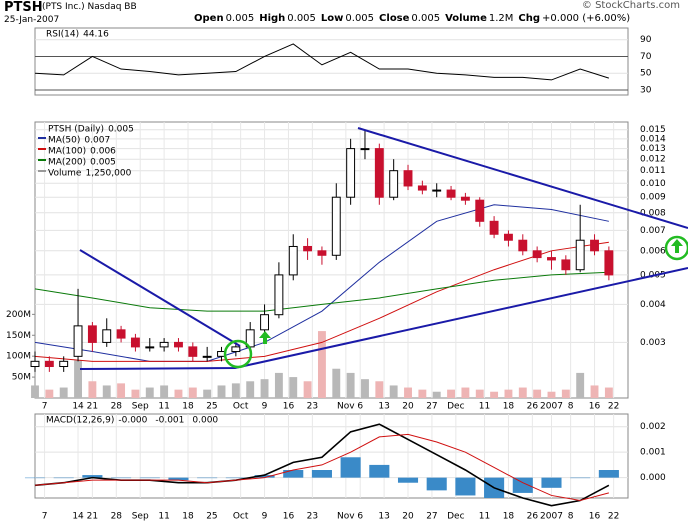  Describe the element at coordinates (76, 130) in the screenshot. I see `legend-label: PTSH (Daily)` at that location.